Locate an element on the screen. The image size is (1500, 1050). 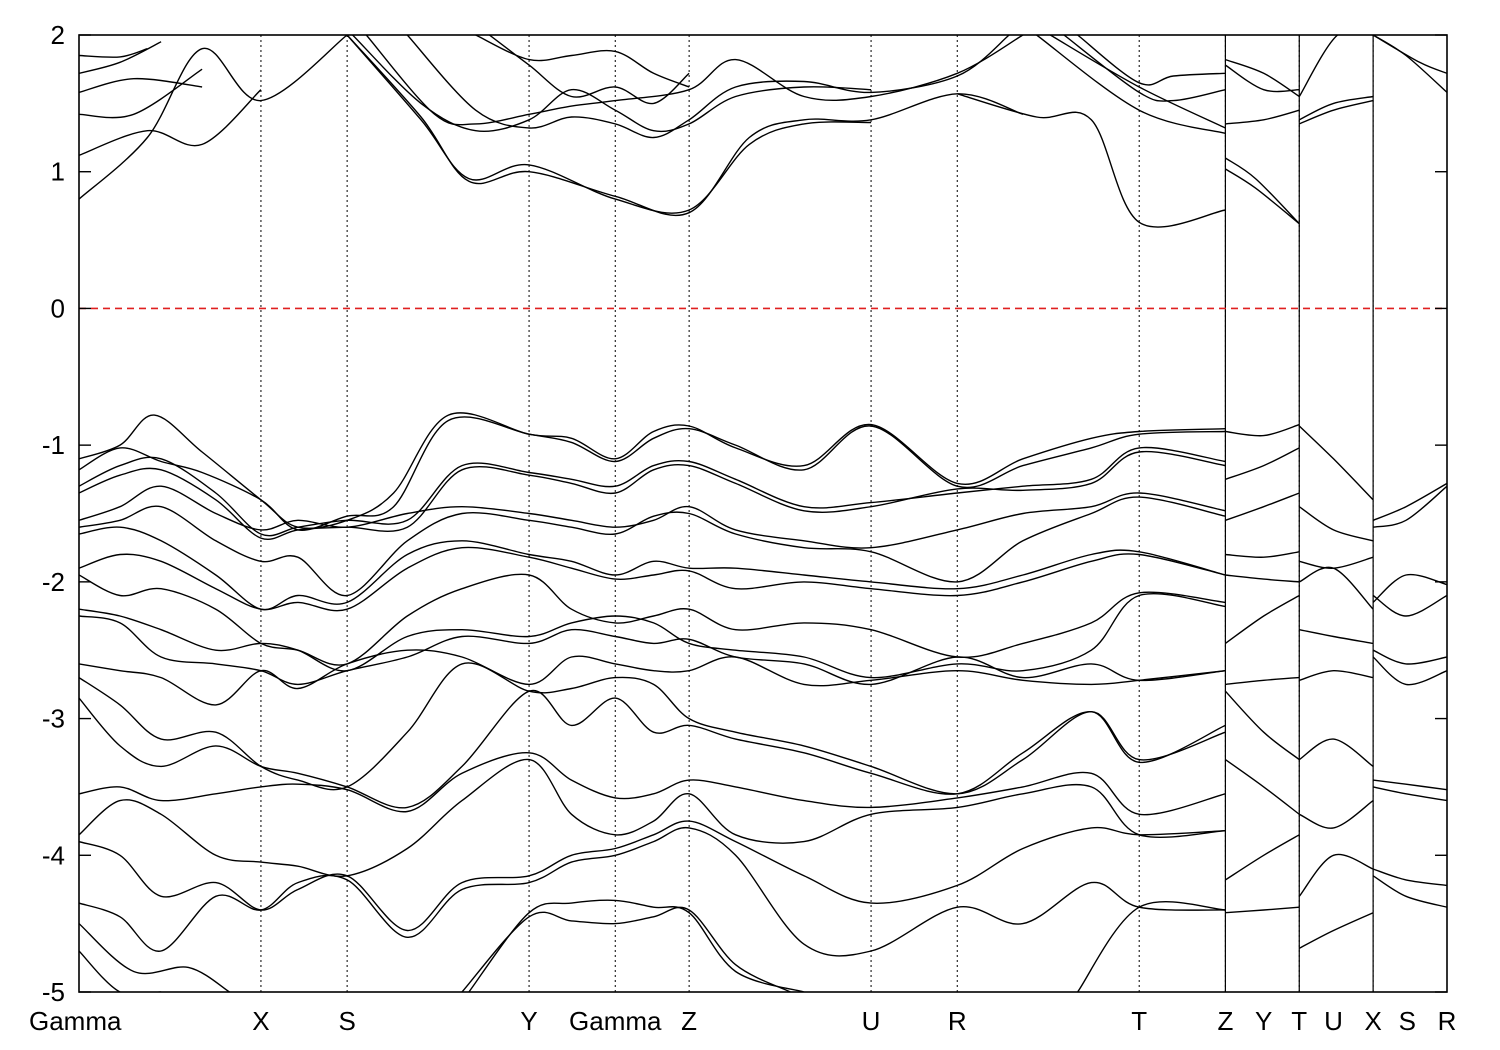
x-axis: Gamma X S Y Gamma Z U R T Z Y T U X S R is located at coordinates (742, 1021).